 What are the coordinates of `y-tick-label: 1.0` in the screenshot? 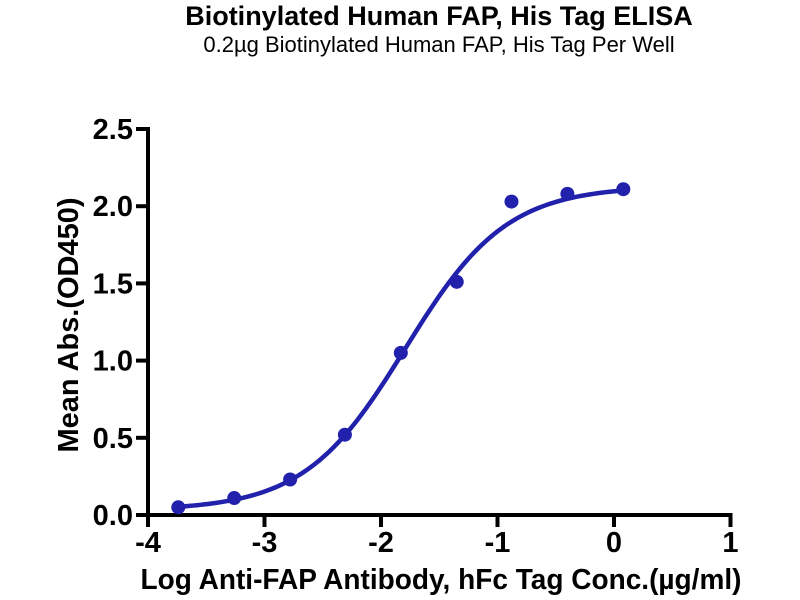 It's located at (113, 362).